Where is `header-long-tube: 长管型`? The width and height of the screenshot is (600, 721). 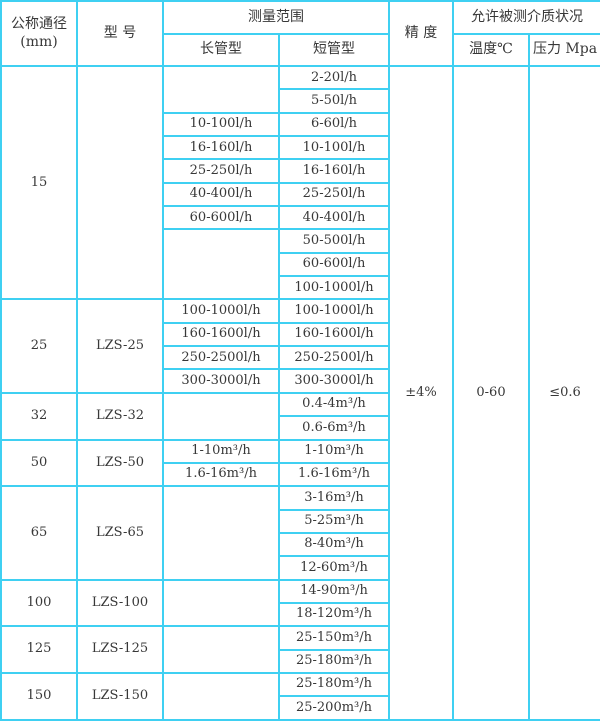
header-long-tube: 长管型 is located at coordinates (221, 50).